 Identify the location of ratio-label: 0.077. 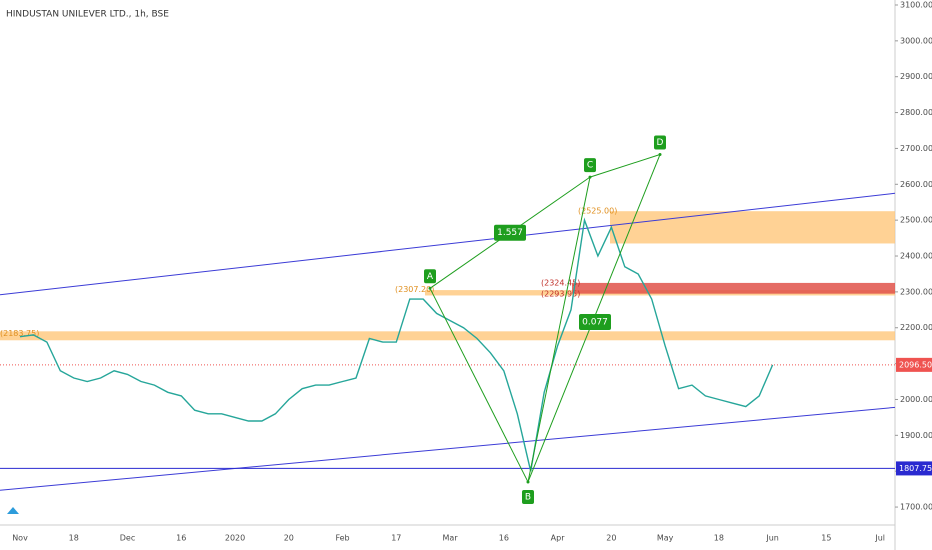
(595, 323).